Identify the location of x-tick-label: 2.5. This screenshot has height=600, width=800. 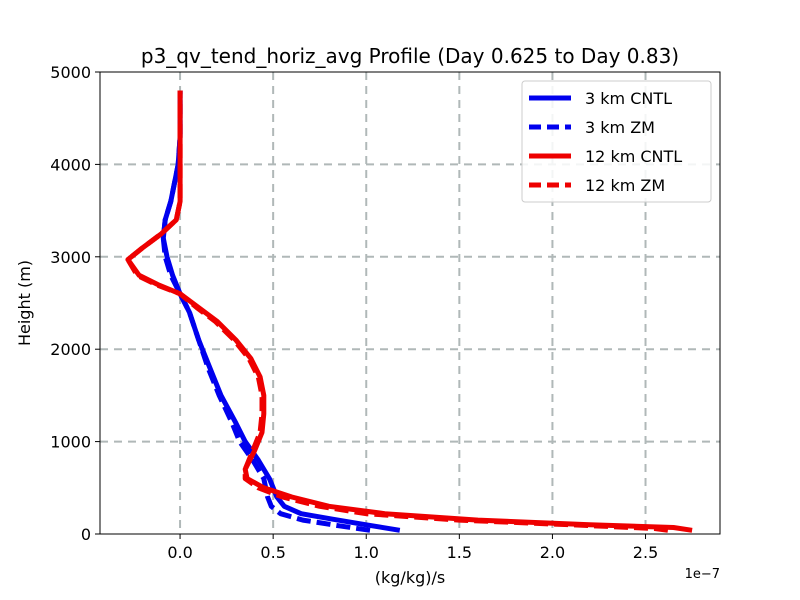
(645, 552).